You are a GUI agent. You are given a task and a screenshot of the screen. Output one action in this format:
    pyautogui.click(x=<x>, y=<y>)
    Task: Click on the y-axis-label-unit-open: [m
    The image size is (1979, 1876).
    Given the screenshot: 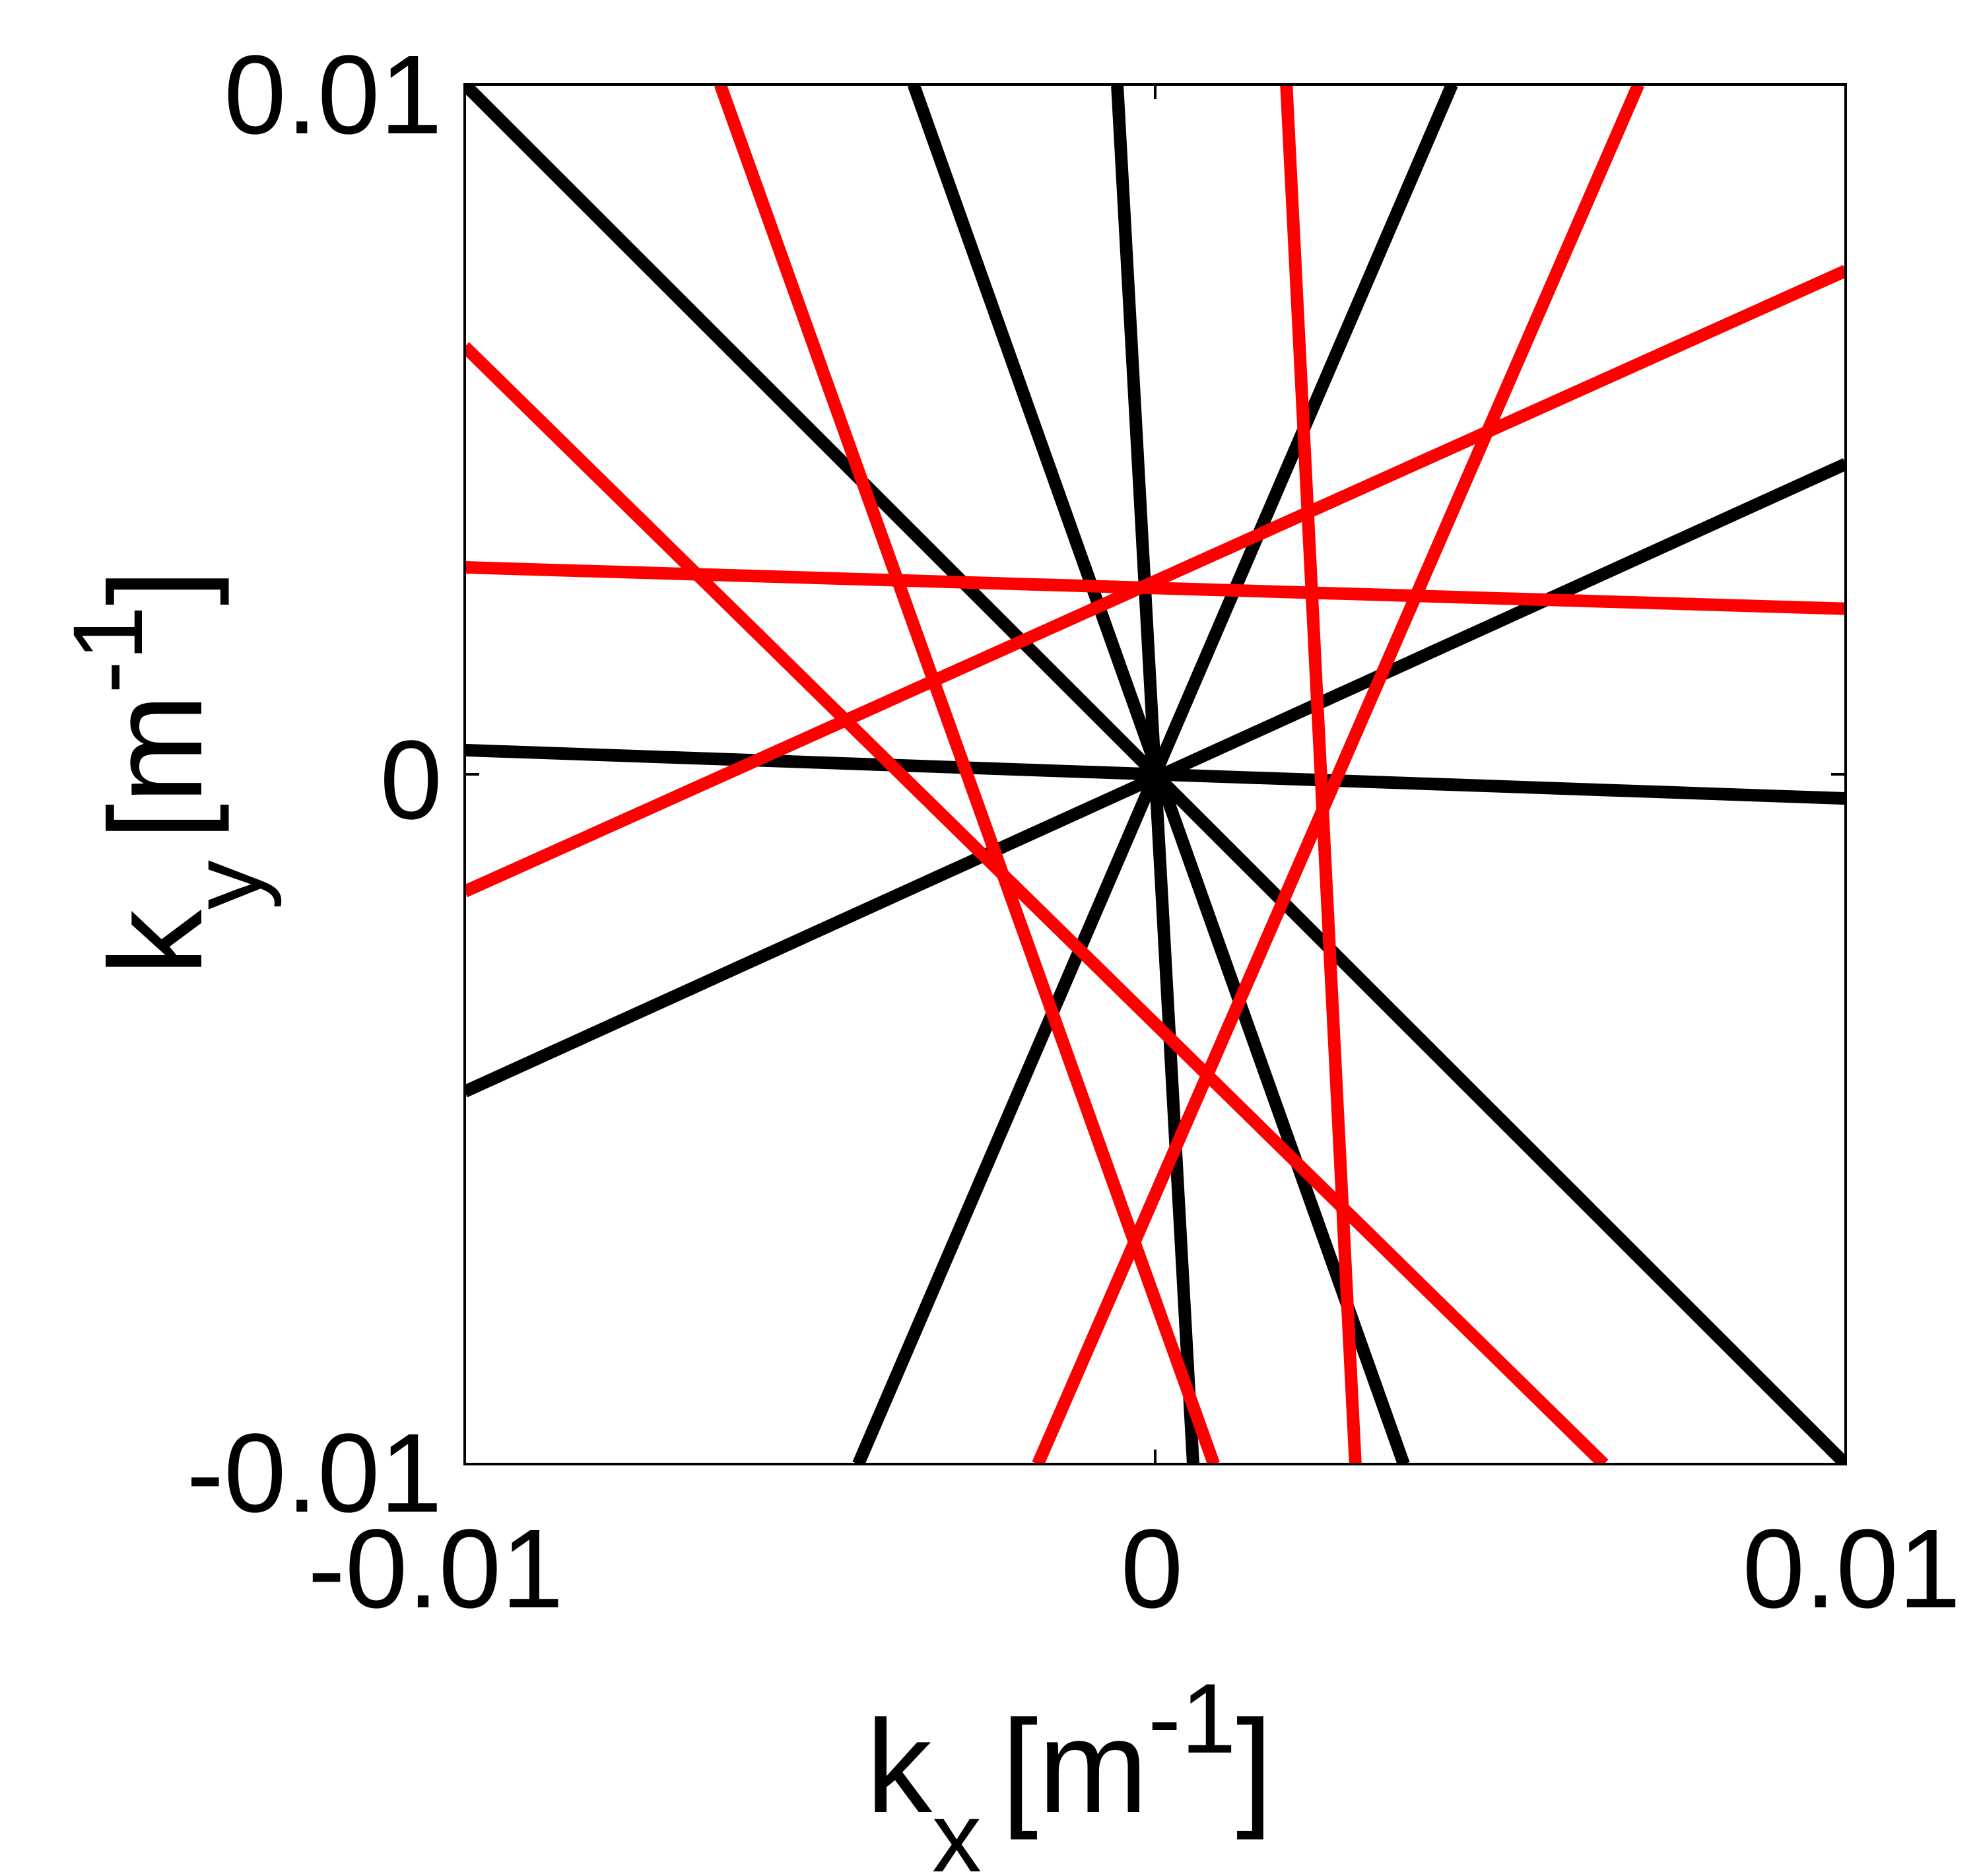 What is the action you would take?
    pyautogui.click(x=156, y=767)
    